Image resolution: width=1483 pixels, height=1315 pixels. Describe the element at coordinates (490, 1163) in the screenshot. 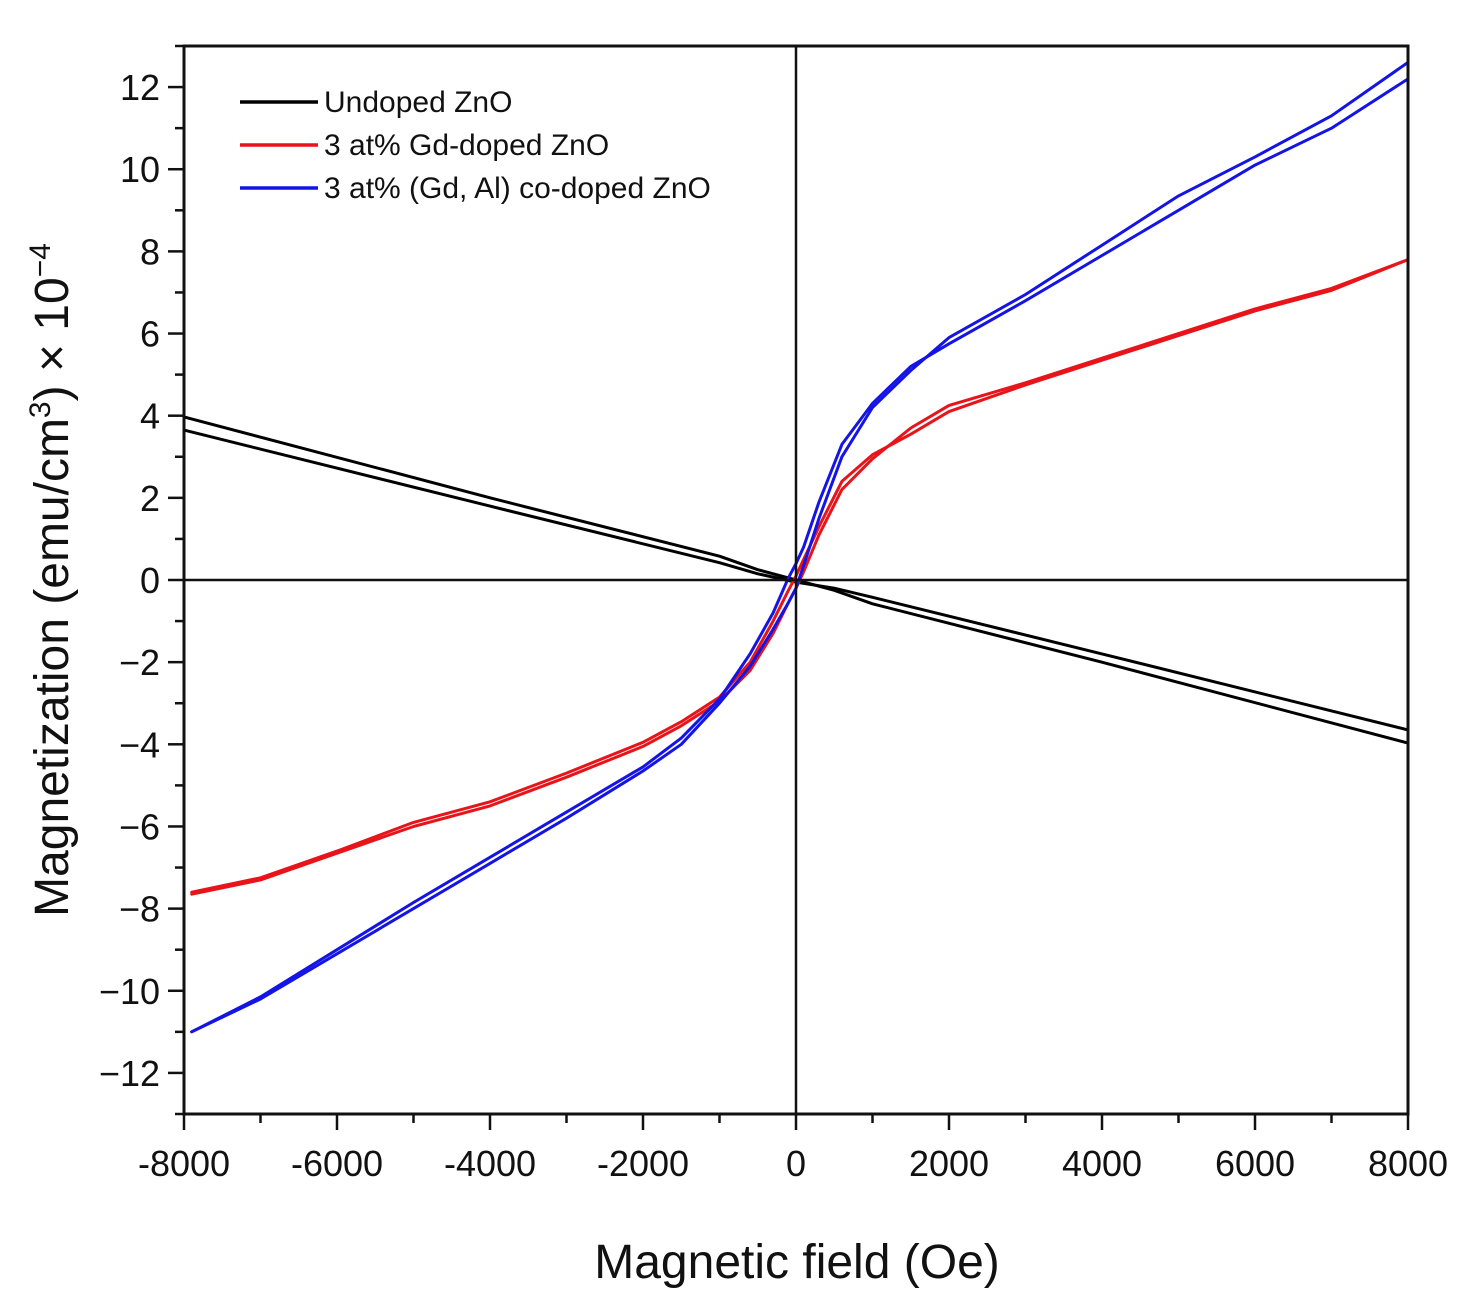

I see `x-tick-label: -4000` at that location.